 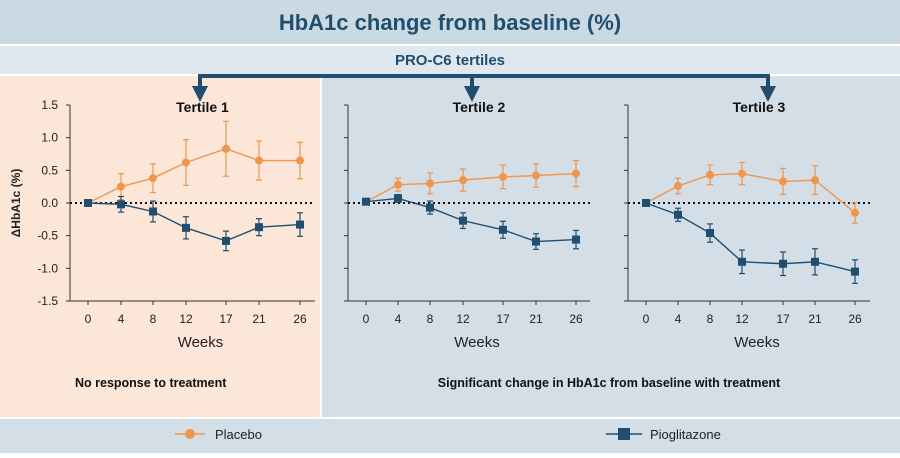 I want to click on bracket-line, so click(x=484, y=88).